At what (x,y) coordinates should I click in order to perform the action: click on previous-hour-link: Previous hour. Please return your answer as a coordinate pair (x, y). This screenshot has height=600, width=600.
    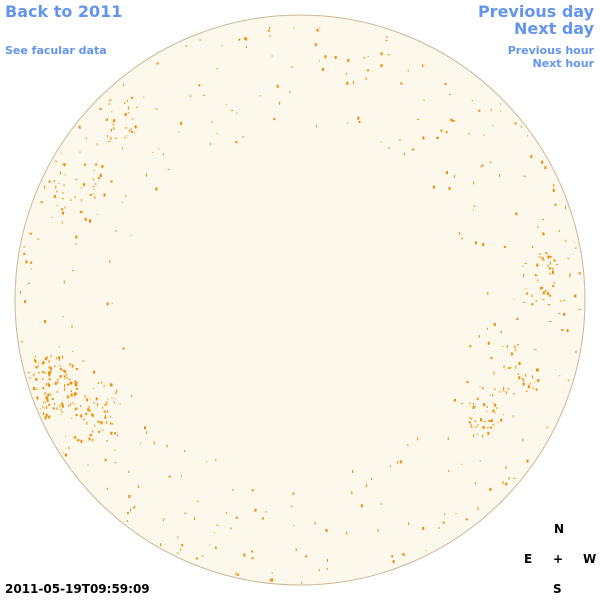
    Looking at the image, I should click on (550, 50).